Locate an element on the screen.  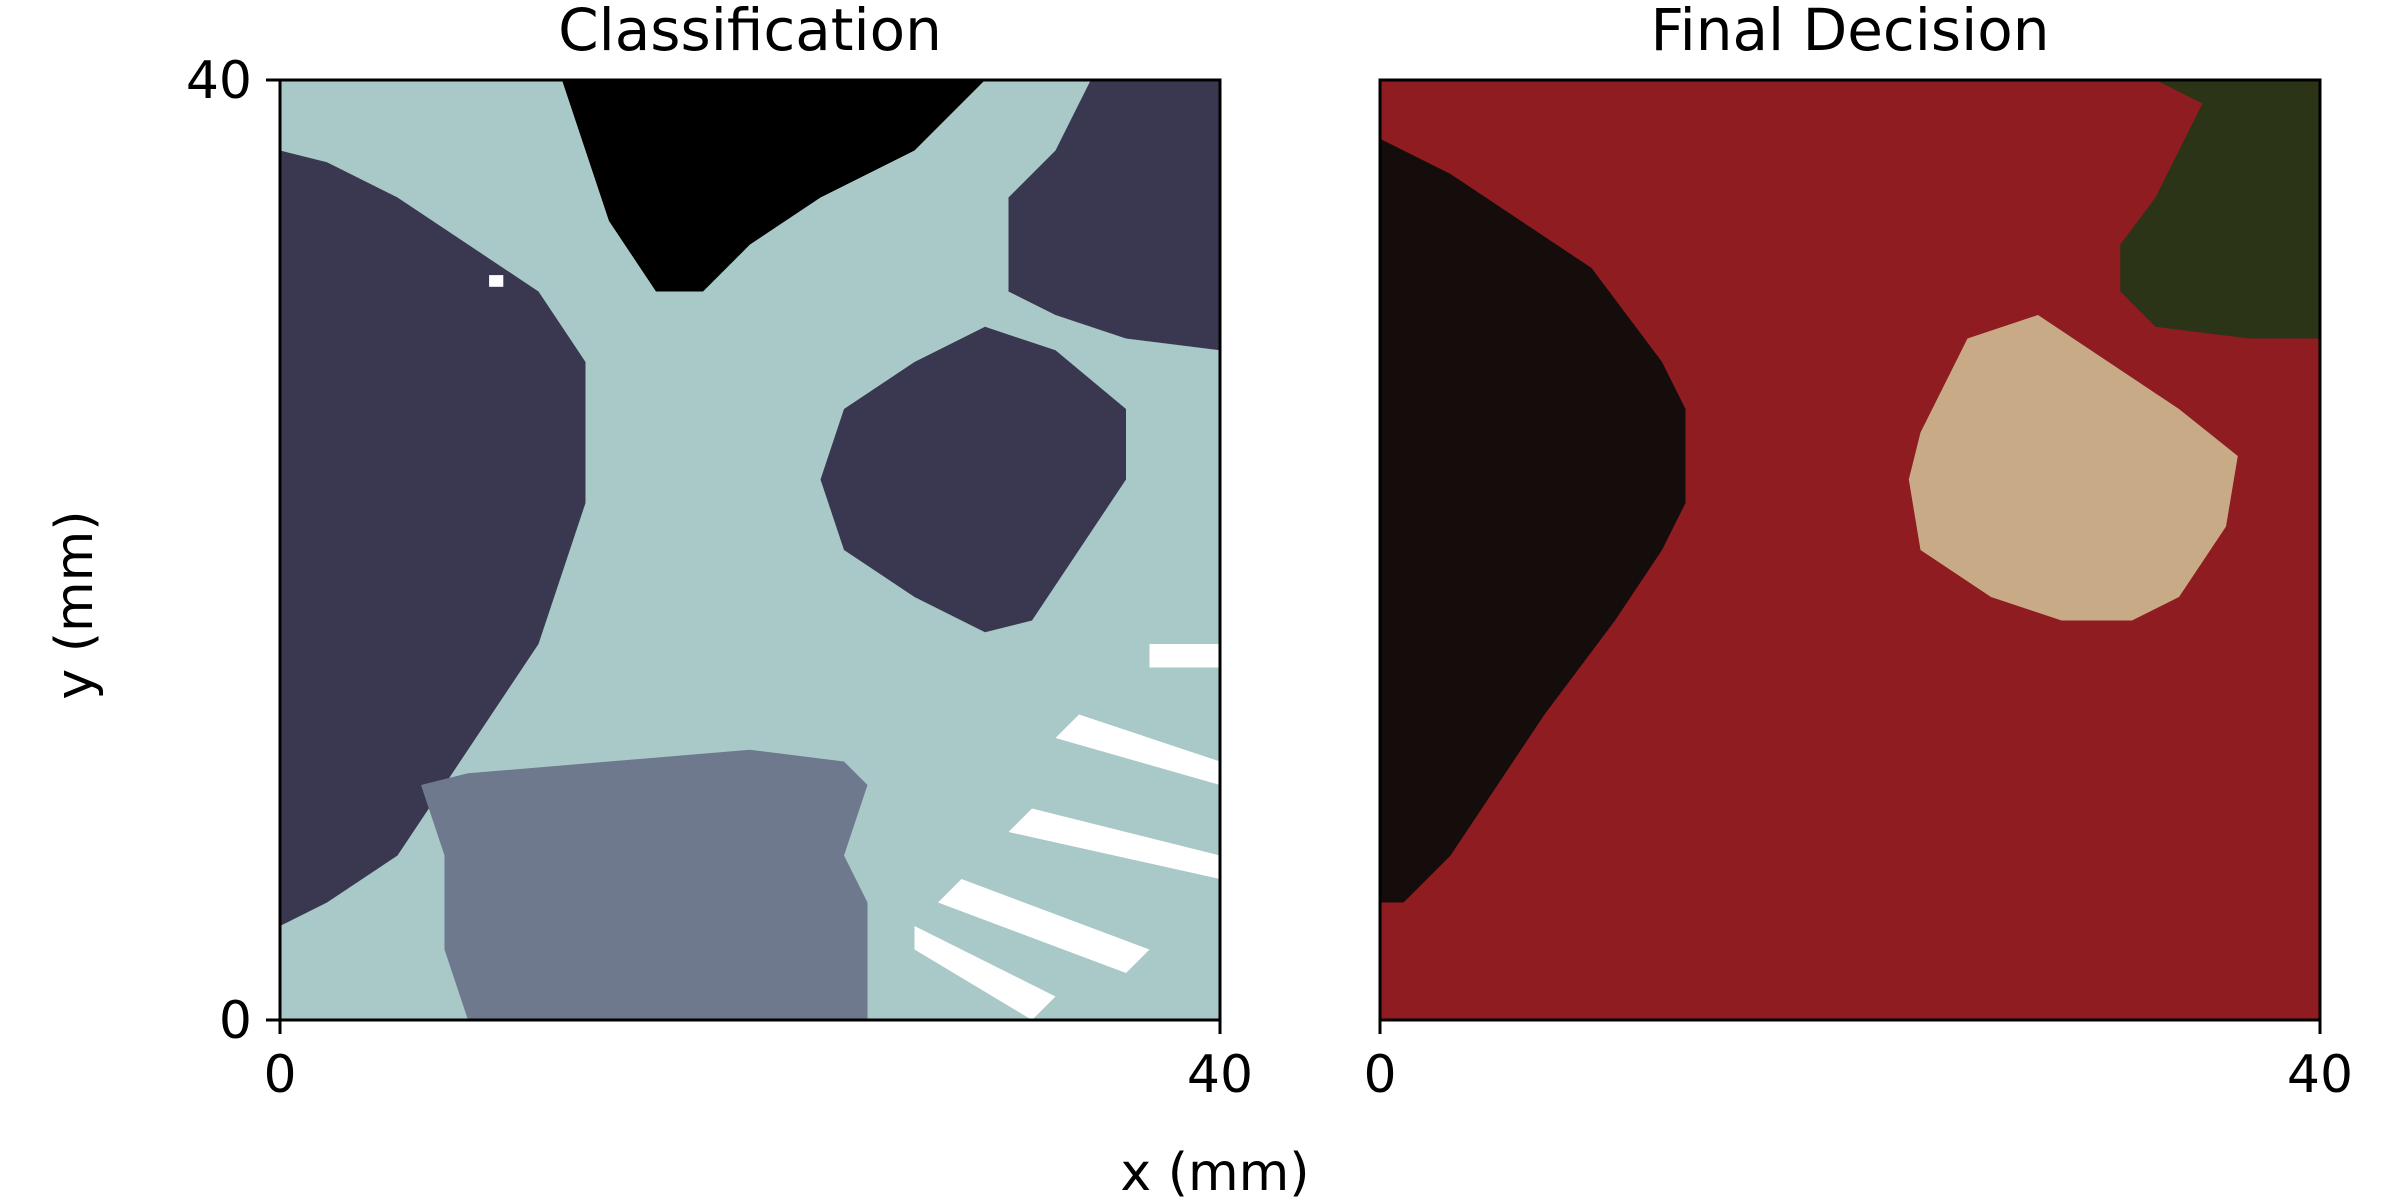
classification-y-tick-label-40: 40 is located at coordinates (219, 81).